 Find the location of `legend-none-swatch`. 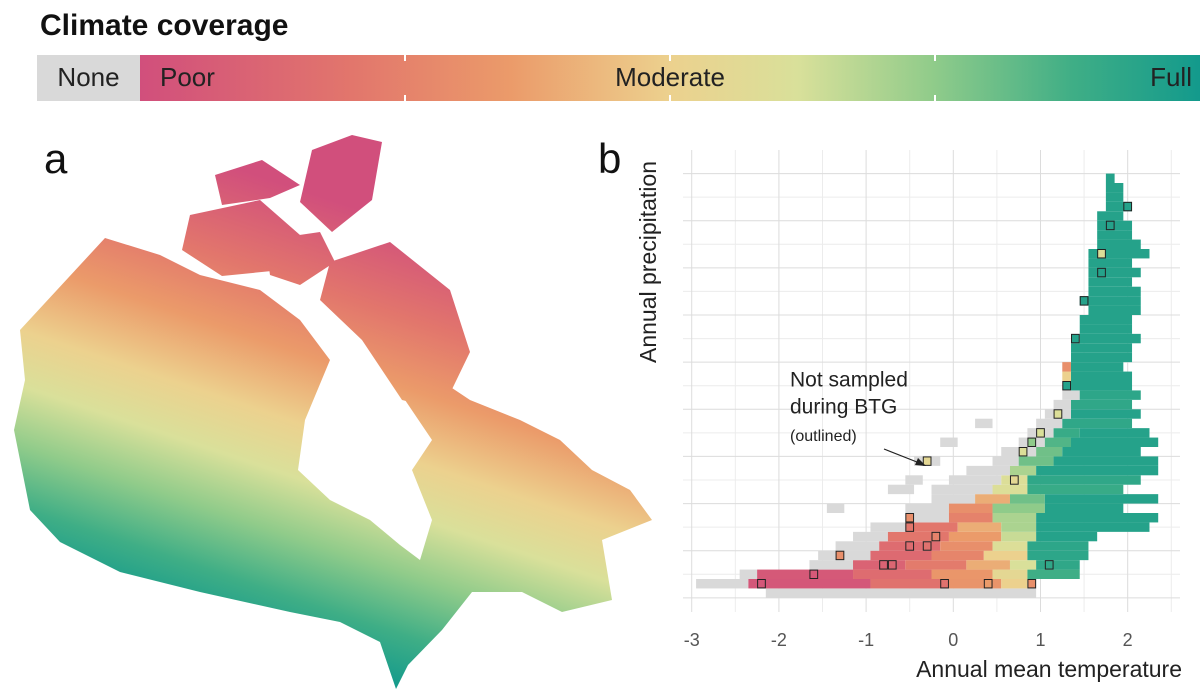

legend-none-swatch is located at coordinates (88, 78).